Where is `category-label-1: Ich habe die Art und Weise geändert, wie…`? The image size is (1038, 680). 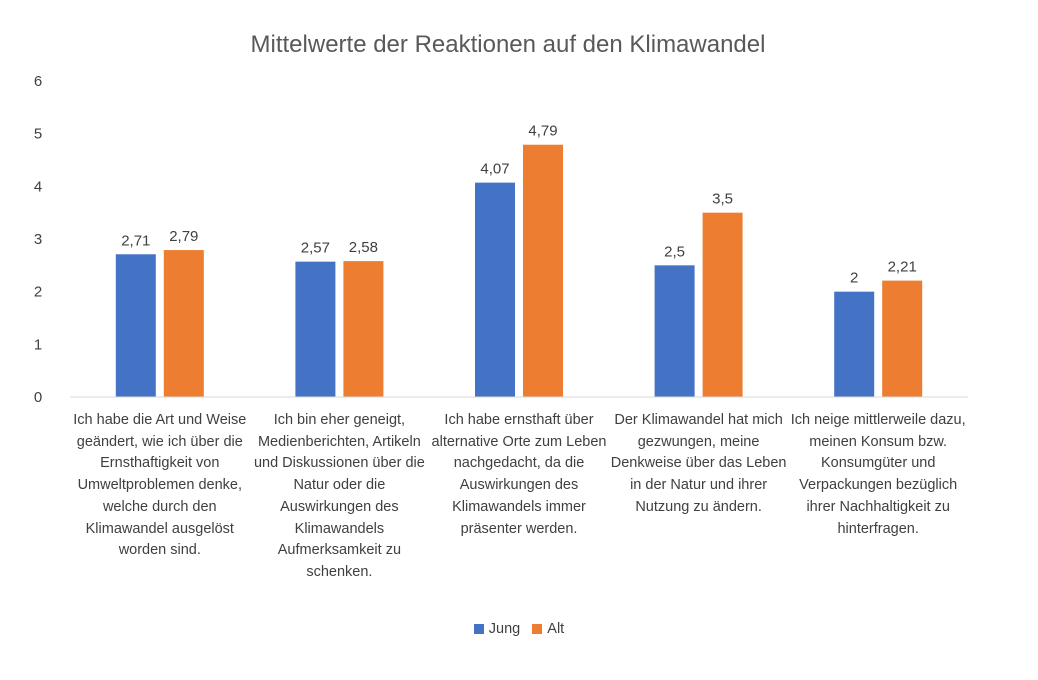 category-label-1: Ich habe die Art und Weise geändert, wie… is located at coordinates (160, 485).